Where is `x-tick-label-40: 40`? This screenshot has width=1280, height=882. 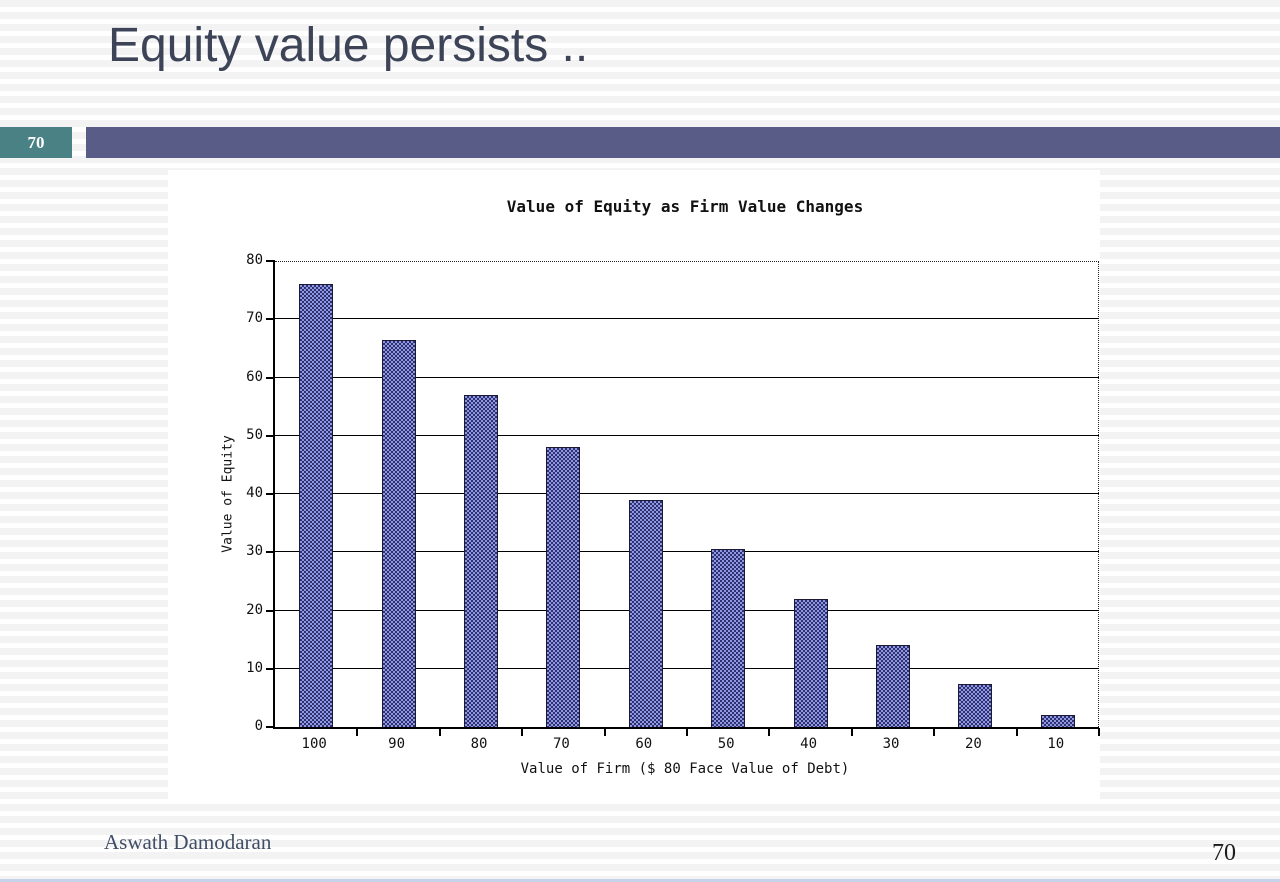 x-tick-label-40: 40 is located at coordinates (809, 744).